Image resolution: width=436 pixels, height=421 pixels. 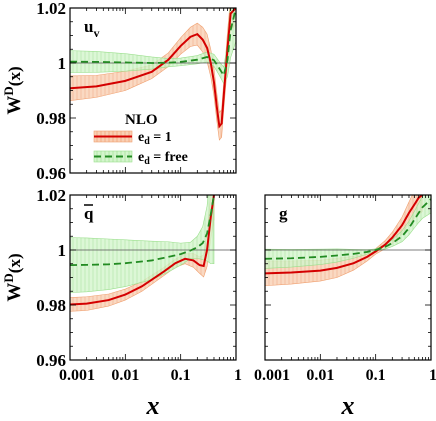 I want to click on panel-label: g, so click(x=283, y=213).